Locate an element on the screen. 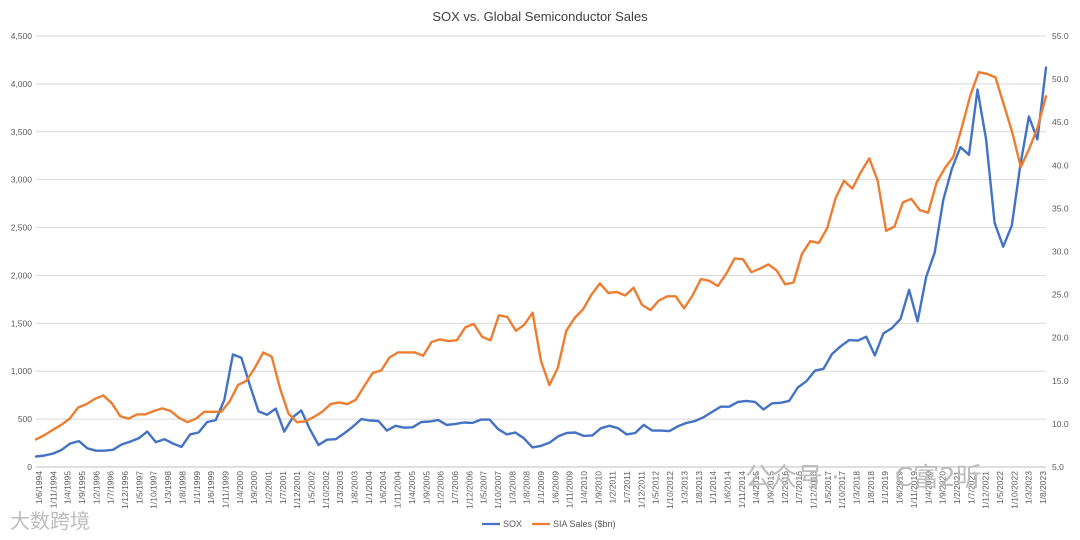  x-tick-label: 1/6/2004 is located at coordinates (383, 487).